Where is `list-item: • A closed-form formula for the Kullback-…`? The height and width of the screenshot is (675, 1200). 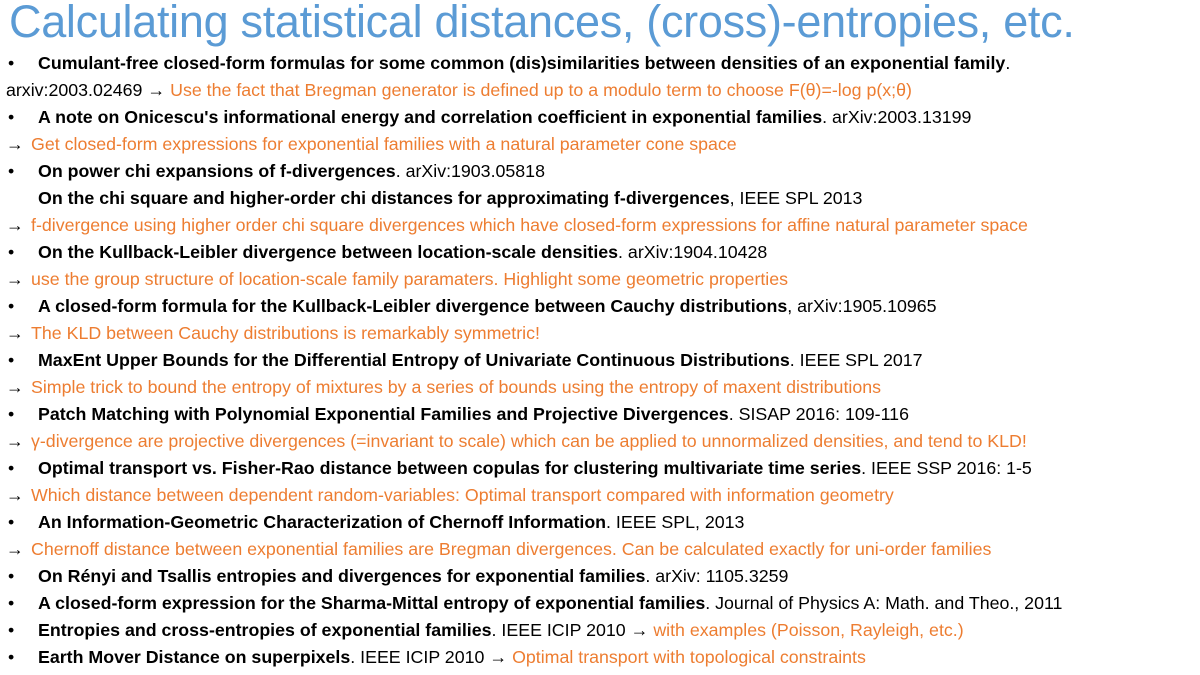 list-item: • A closed-form formula for the Kullback-… is located at coordinates (602, 306).